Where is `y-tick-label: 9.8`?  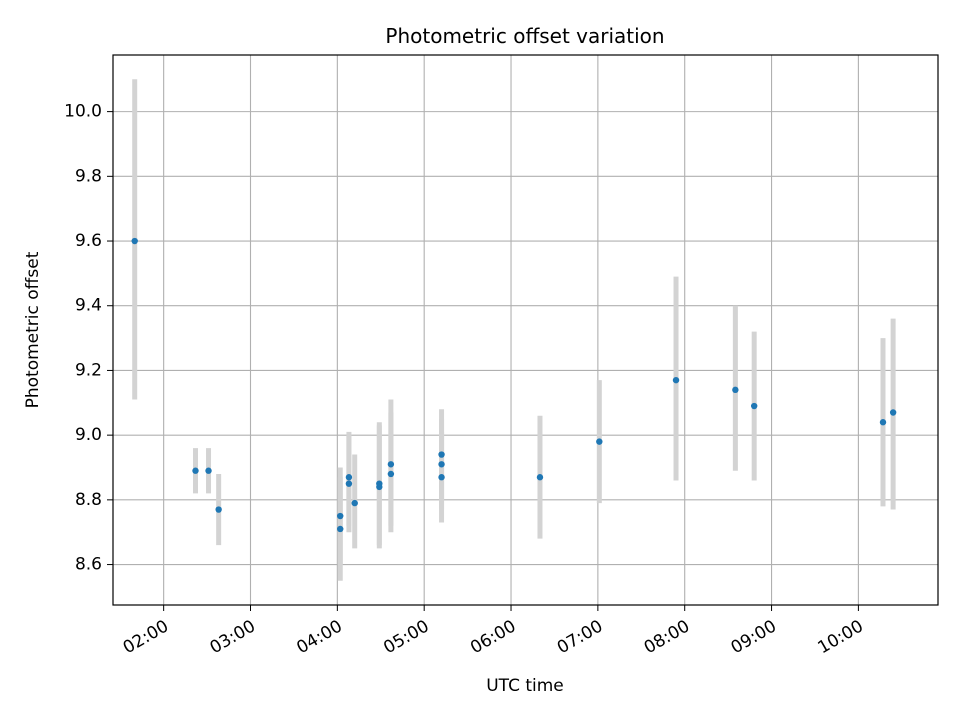
y-tick-label: 9.8 is located at coordinates (88, 176).